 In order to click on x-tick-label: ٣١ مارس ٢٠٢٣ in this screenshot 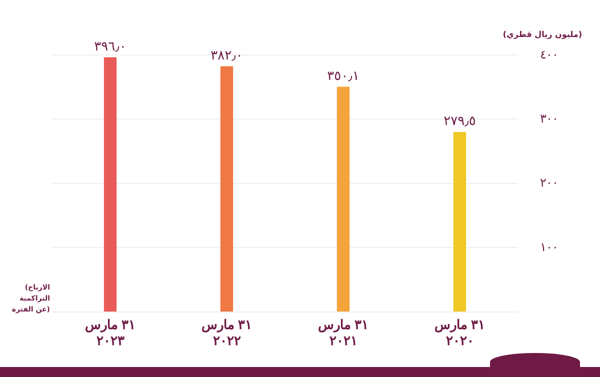, I will do `click(110, 332)`.